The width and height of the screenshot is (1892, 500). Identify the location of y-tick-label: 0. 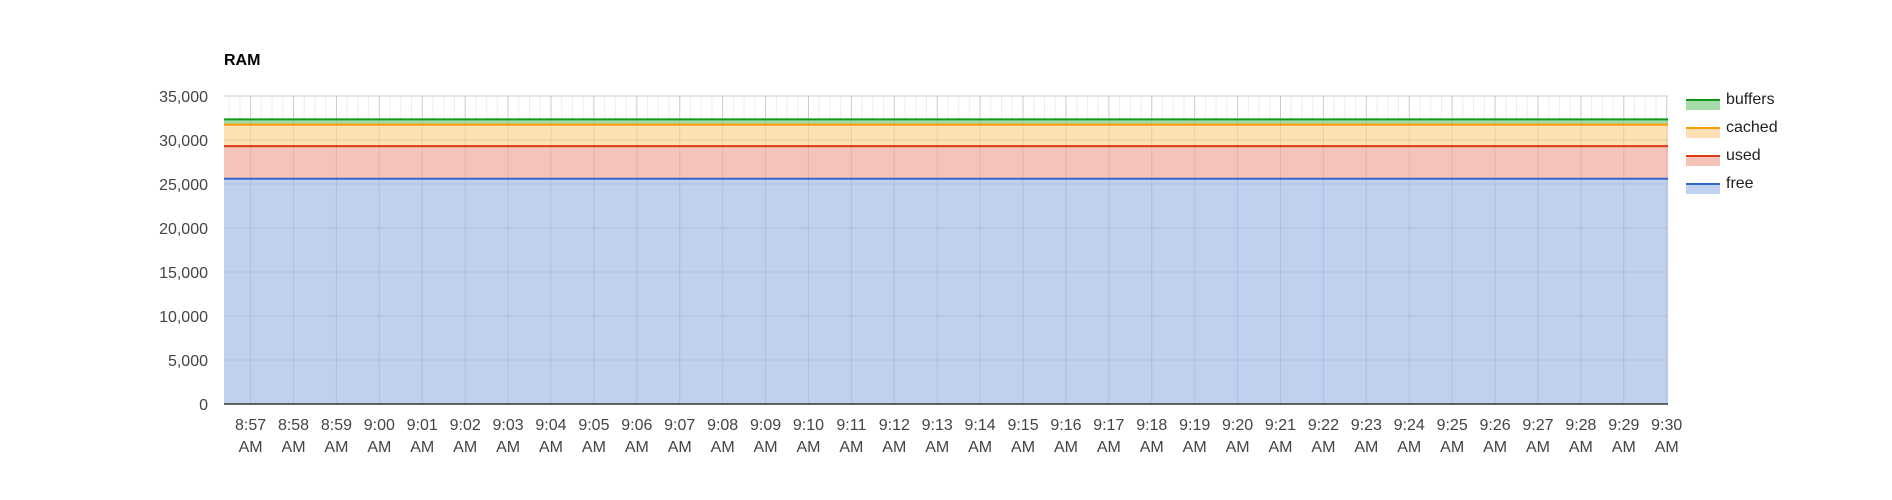
(203, 405).